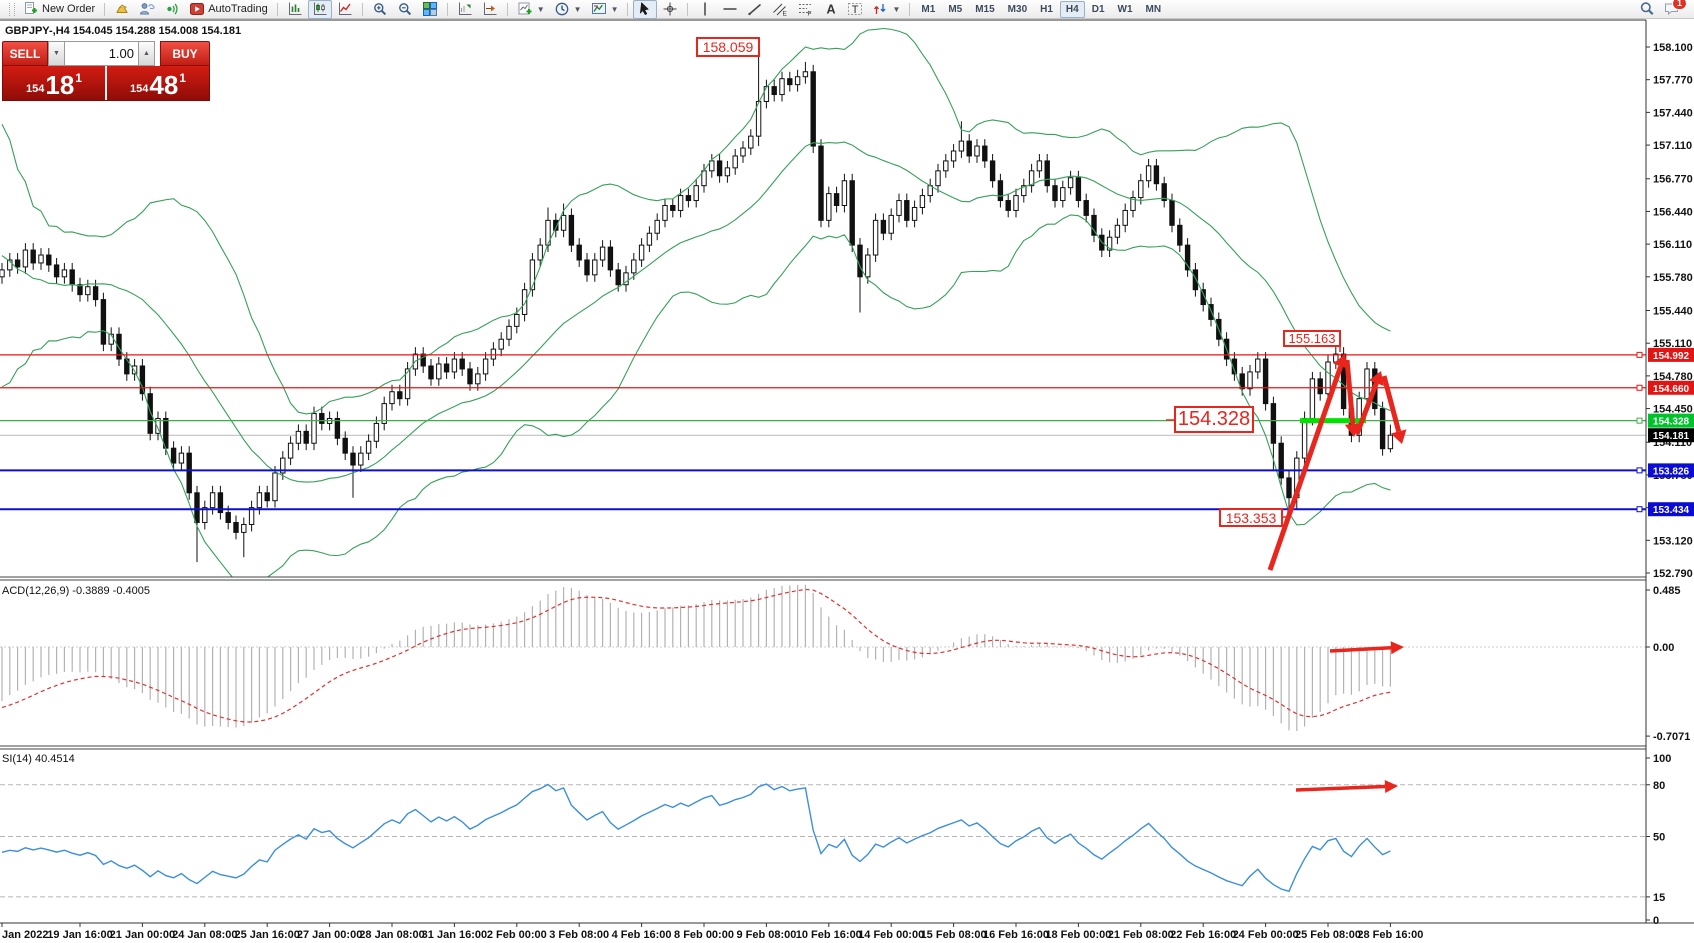 Image resolution: width=1694 pixels, height=943 pixels. I want to click on svg-text: 154.450, so click(1673, 410).